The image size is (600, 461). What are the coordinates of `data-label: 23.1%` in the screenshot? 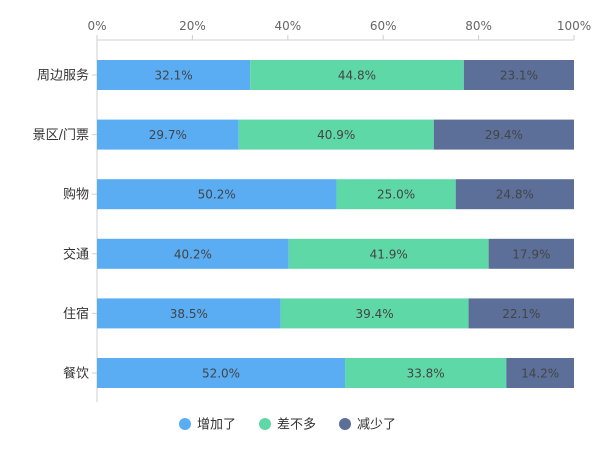 It's located at (519, 76).